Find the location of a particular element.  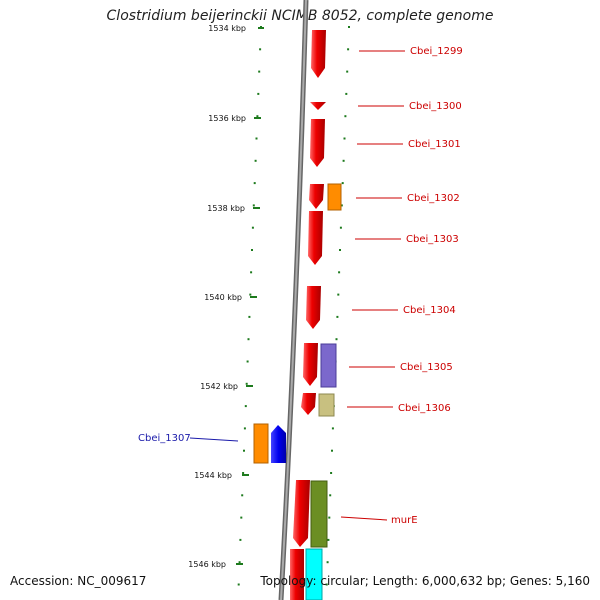

tick-label: 1542 kbp is located at coordinates (219, 386).